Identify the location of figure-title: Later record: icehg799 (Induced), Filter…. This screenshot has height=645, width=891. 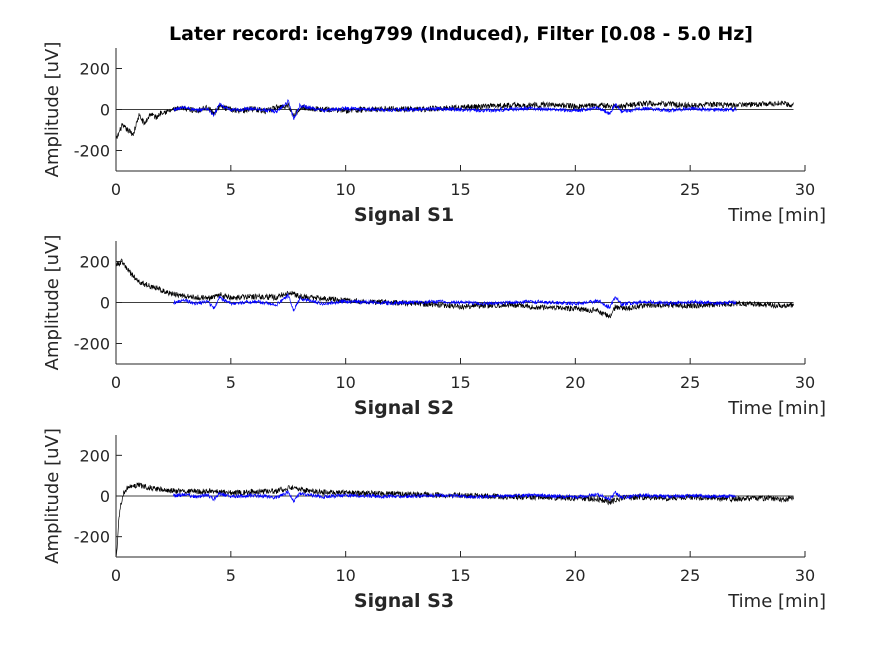
(461, 34).